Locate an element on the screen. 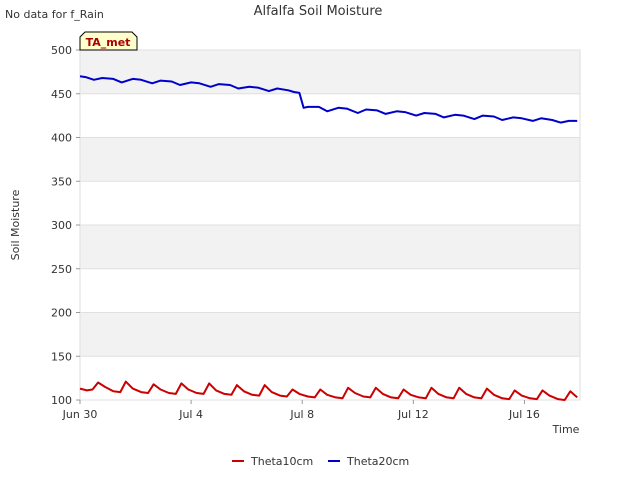 The image size is (640, 480). y-tick-label: 200 is located at coordinates (61, 313).